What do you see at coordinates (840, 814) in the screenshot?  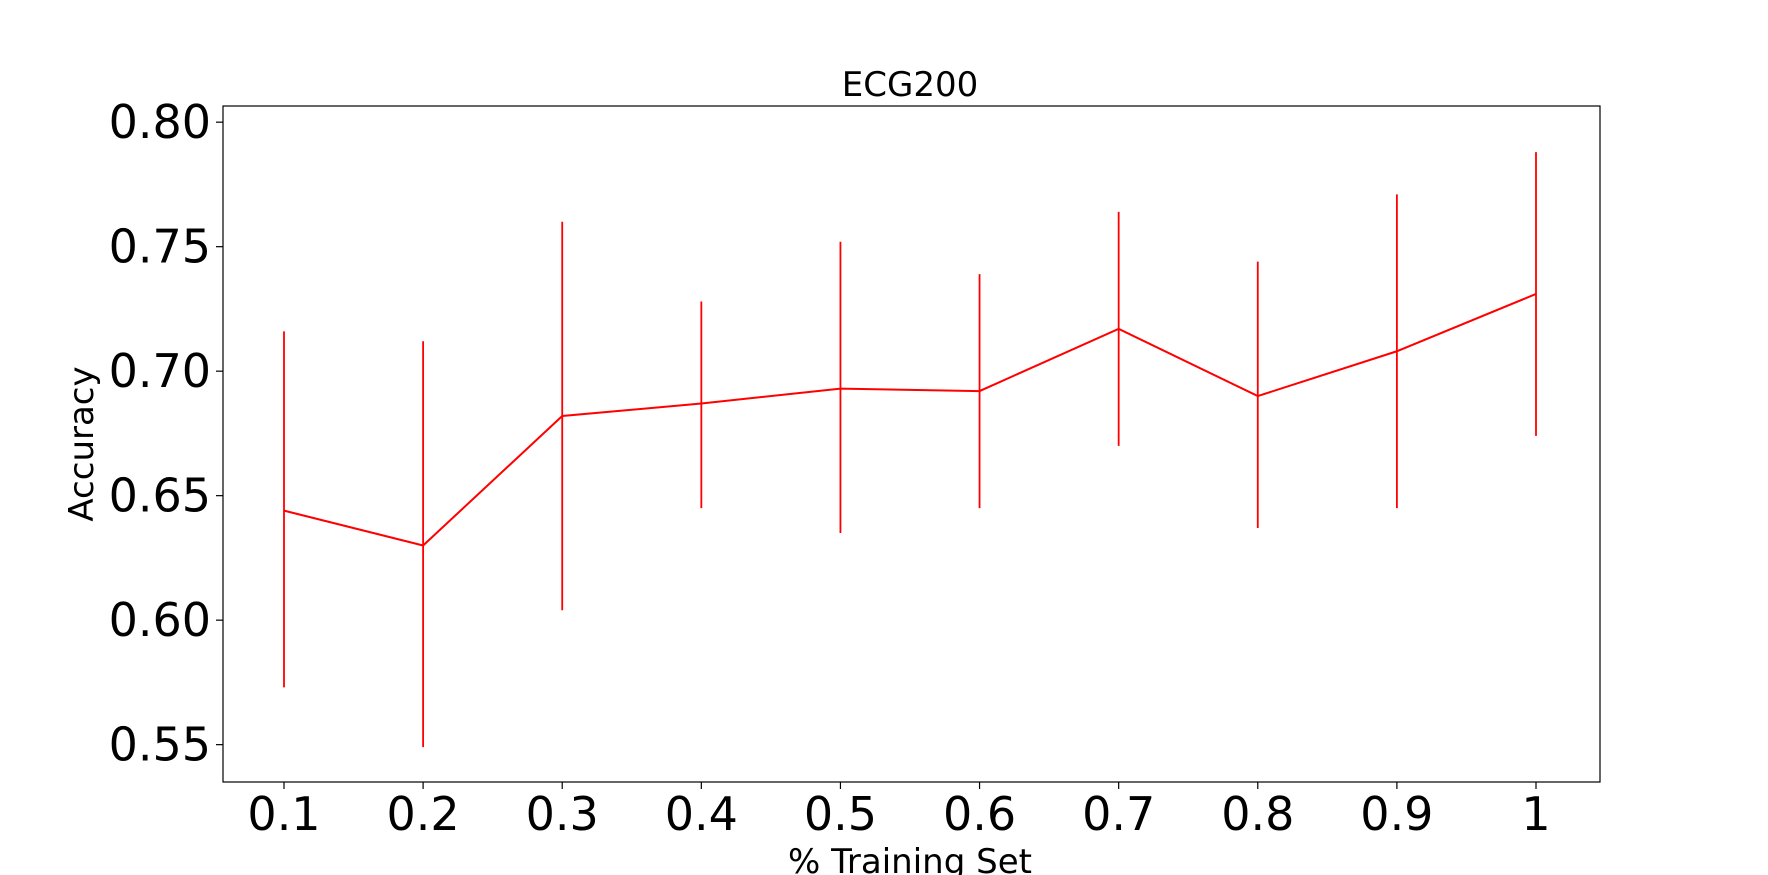 I see `x-tick-label: 0.5` at bounding box center [840, 814].